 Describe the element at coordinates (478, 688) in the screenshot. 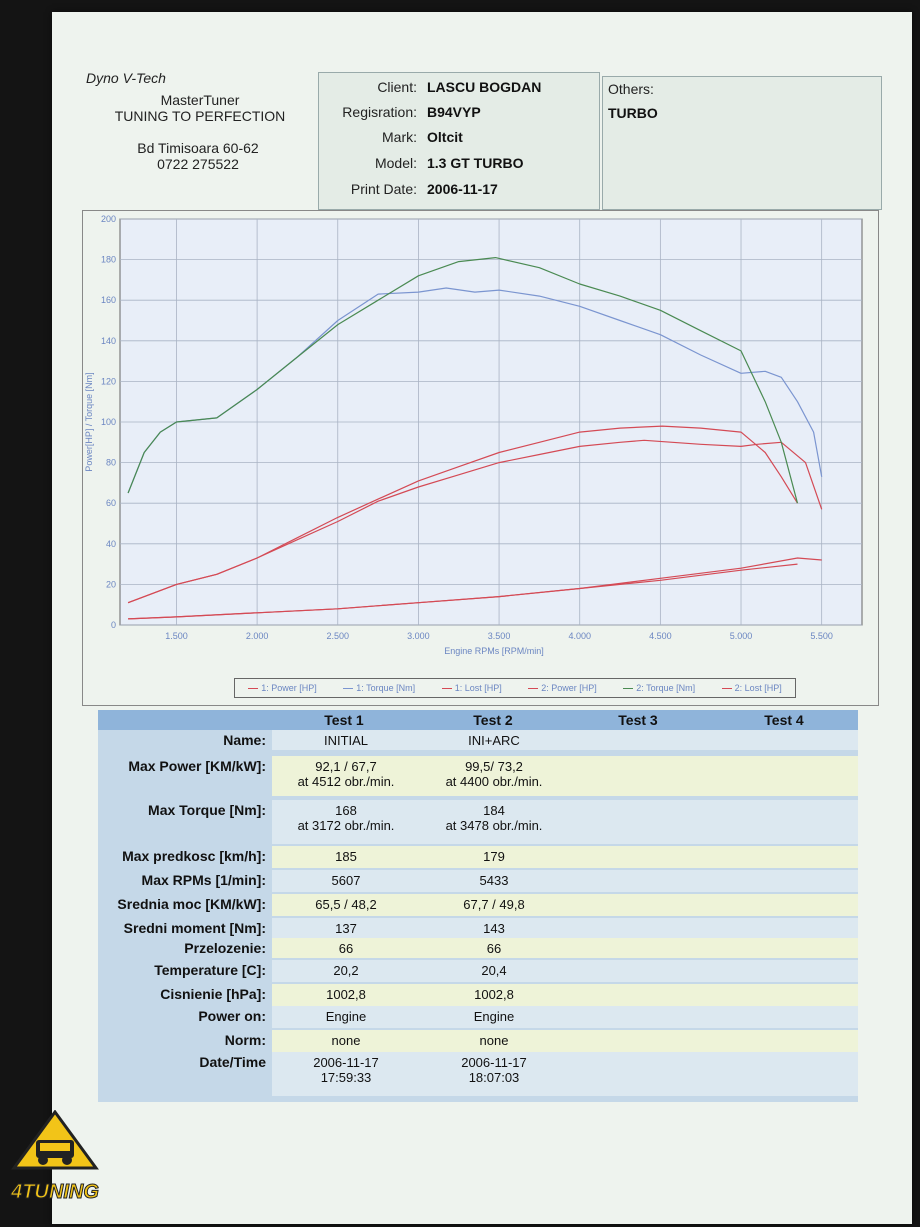

I see `legend-label: 1: Lost [HP]` at that location.